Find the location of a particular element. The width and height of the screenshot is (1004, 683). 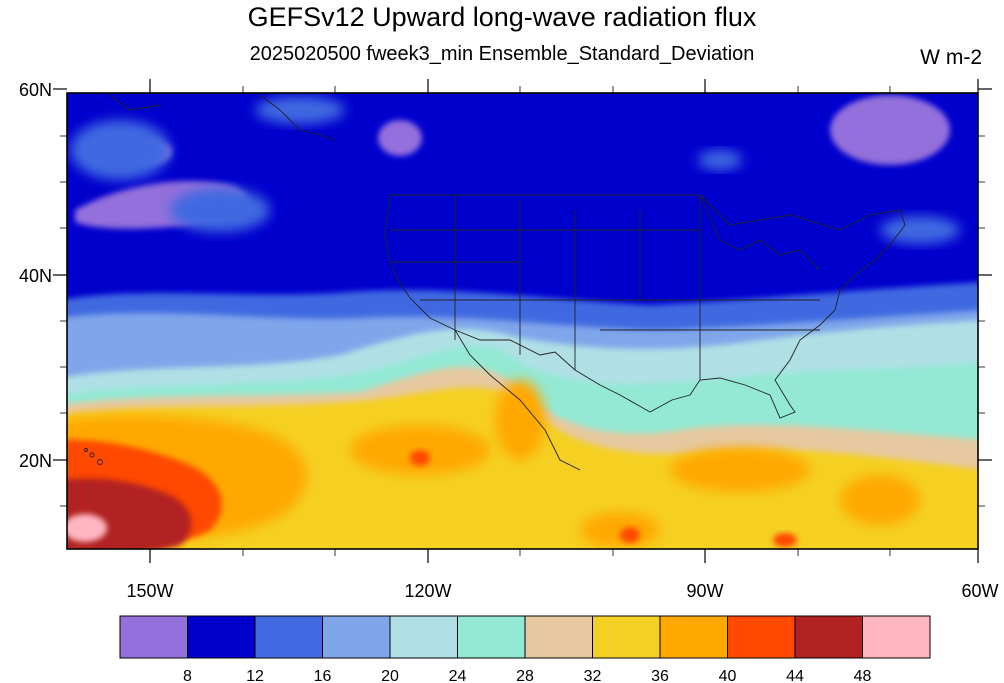

colorbar-label: 48 is located at coordinates (863, 675).